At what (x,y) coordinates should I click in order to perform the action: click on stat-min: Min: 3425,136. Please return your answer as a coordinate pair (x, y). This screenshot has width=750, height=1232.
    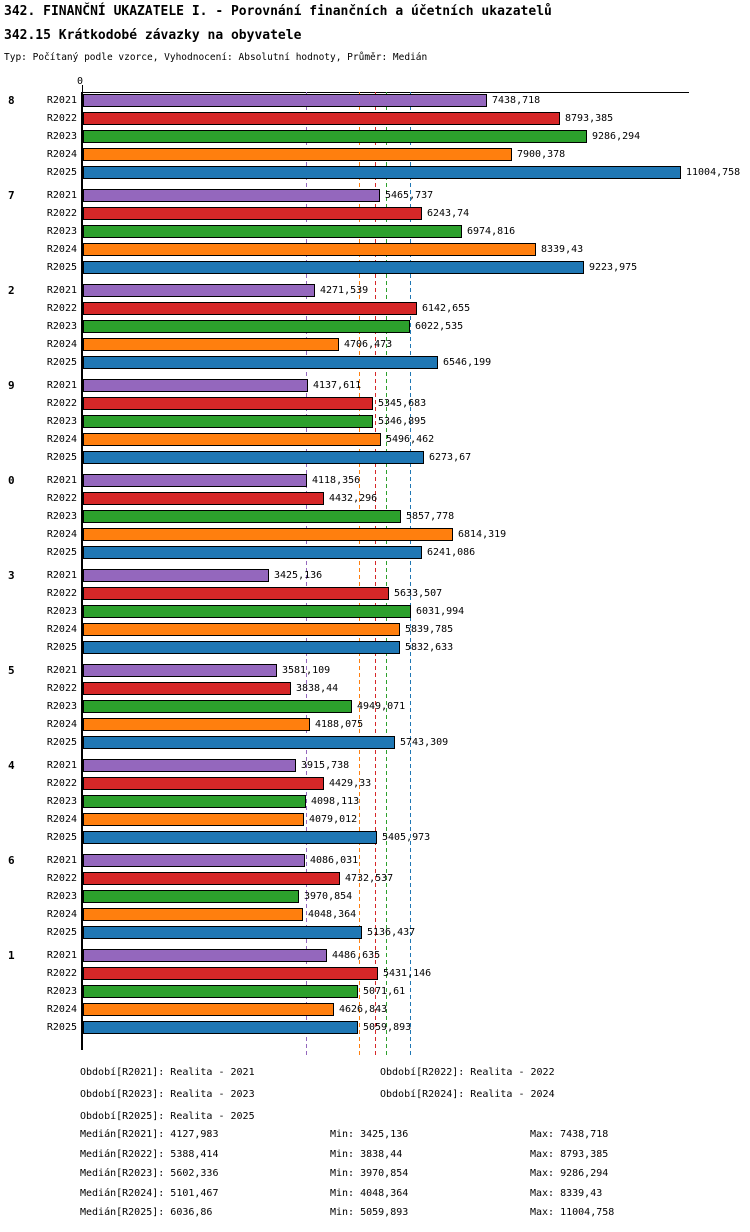
    Looking at the image, I should click on (369, 1134).